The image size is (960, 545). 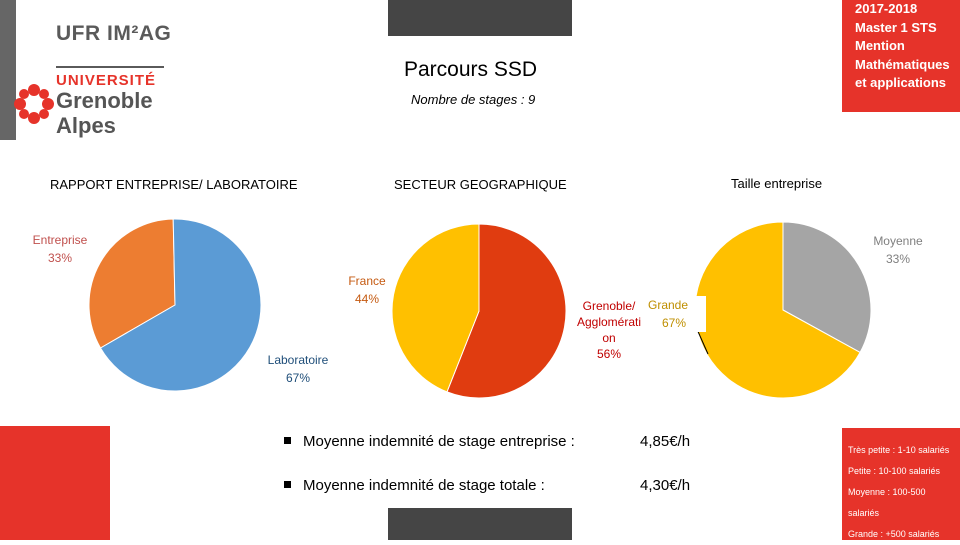 I want to click on program-discipline: Mathématiques, so click(x=902, y=64).